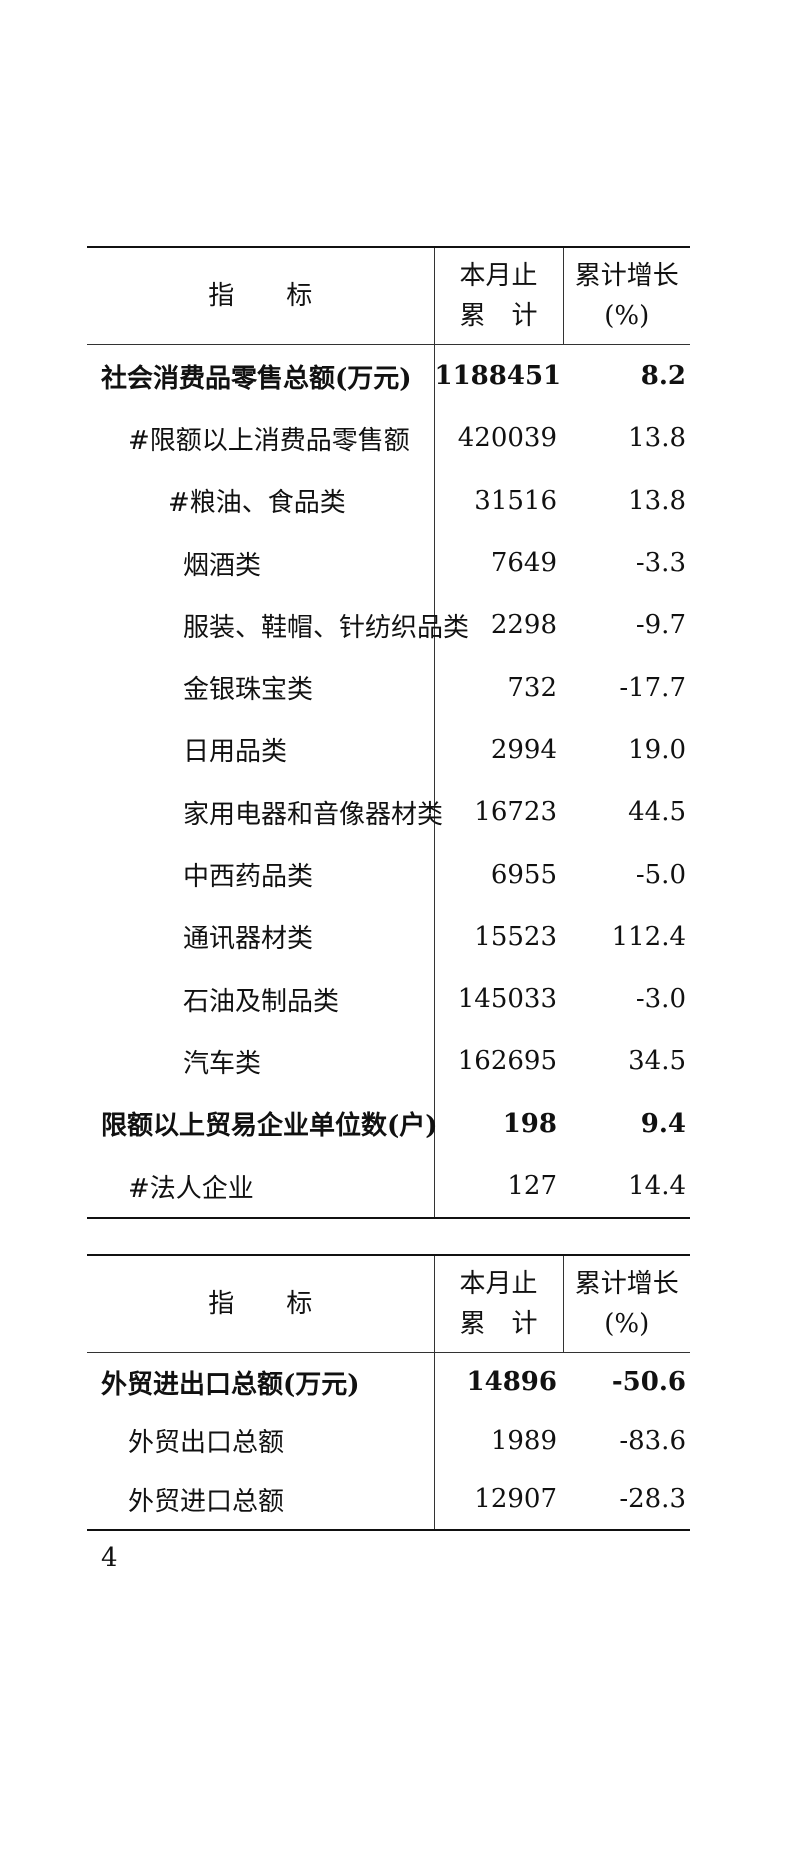 This screenshot has width=800, height=1853. I want to click on row-value: 15523, so click(498, 936).